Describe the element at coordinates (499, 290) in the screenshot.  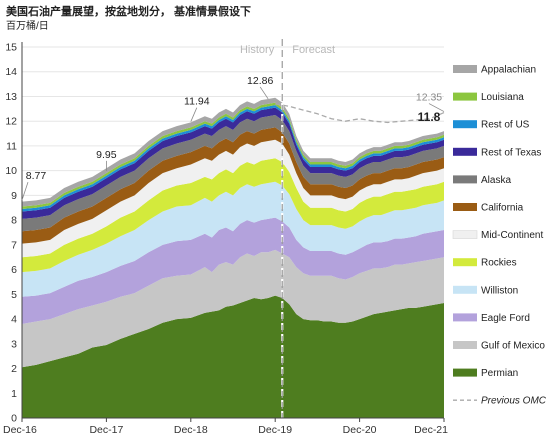
I see `legend-label-williston: Williston` at that location.